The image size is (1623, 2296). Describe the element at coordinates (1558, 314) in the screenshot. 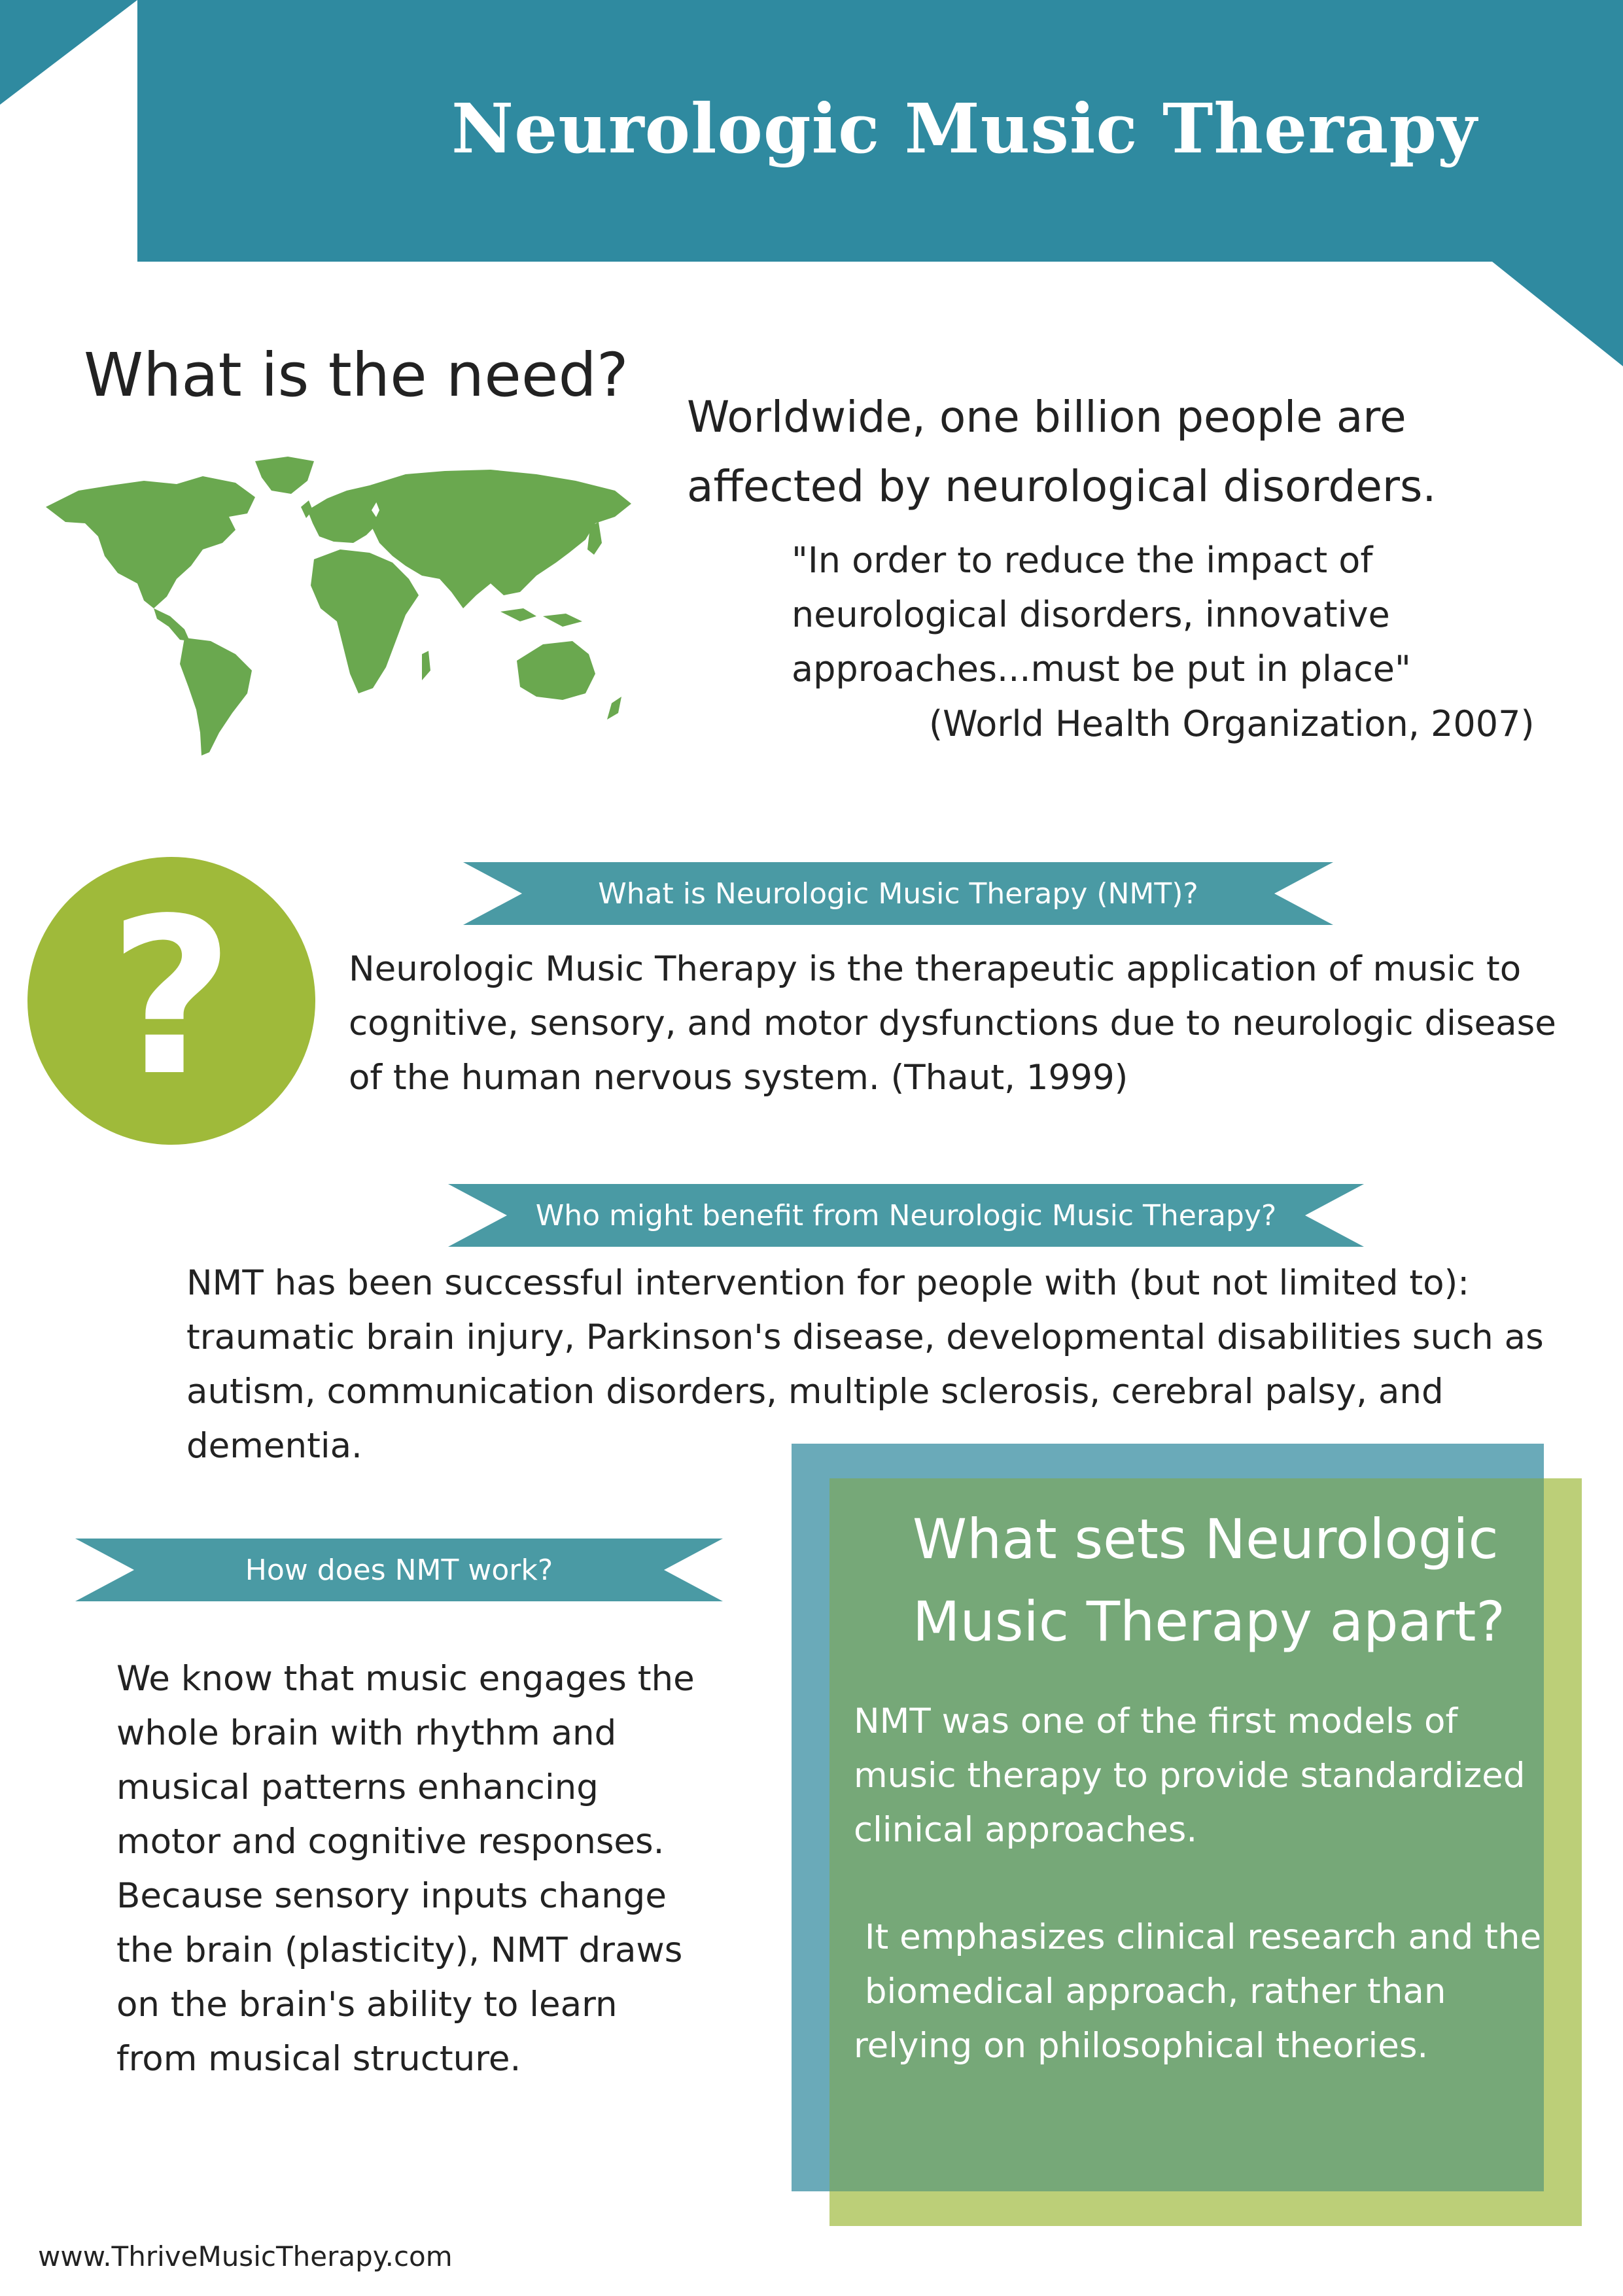

I see `header-corner-right` at that location.